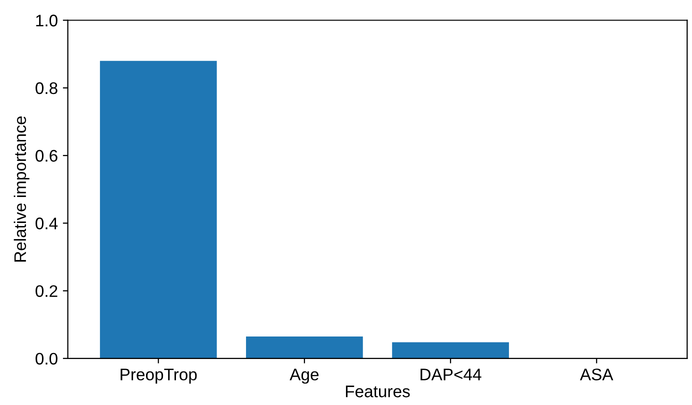 The image size is (692, 405). I want to click on x-tick-label: Age, so click(304, 376).